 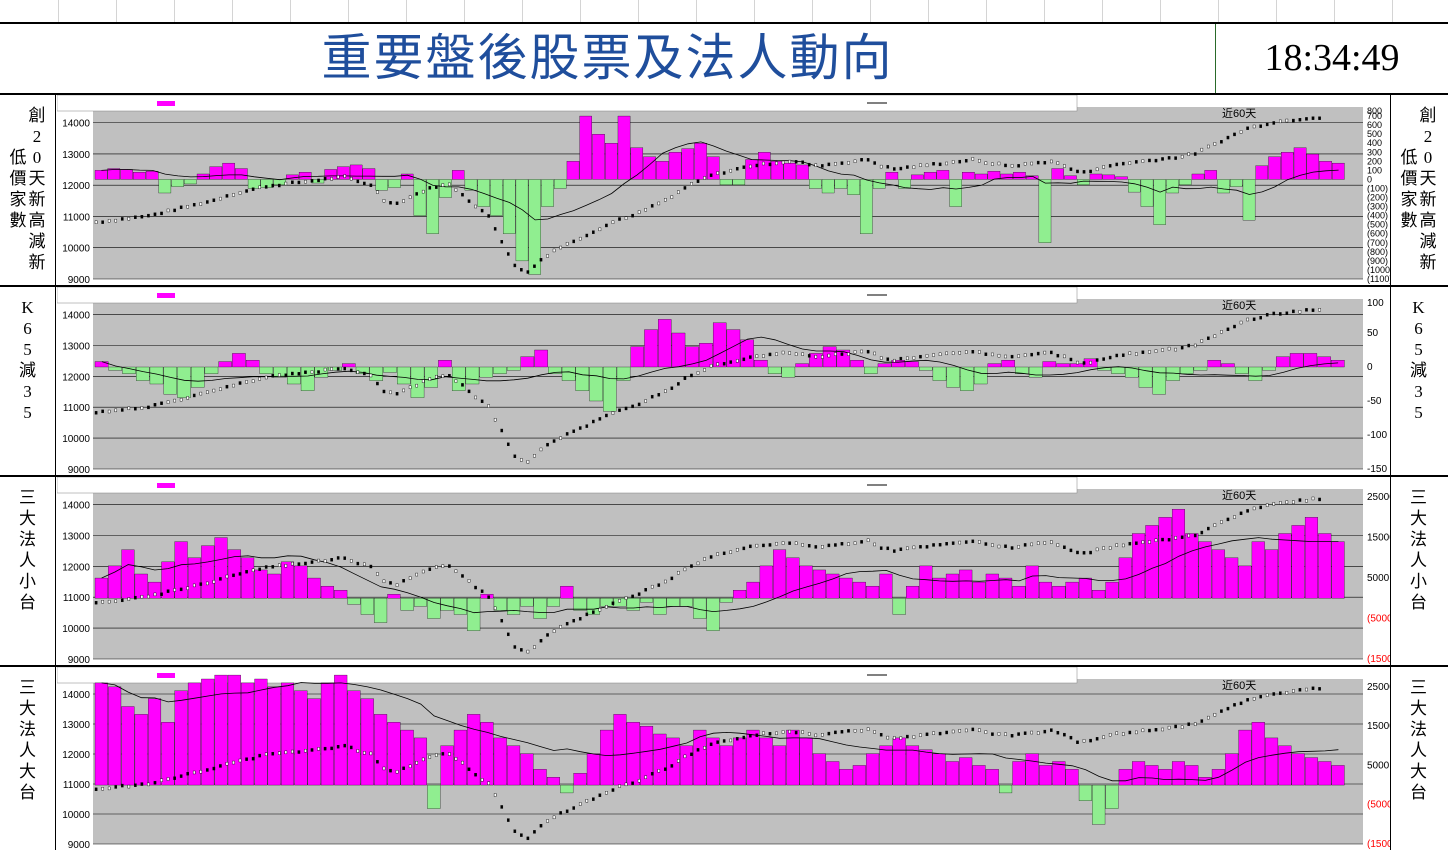 What do you see at coordinates (1374, 161) in the screenshot?
I see `right-tick-label: 200` at bounding box center [1374, 161].